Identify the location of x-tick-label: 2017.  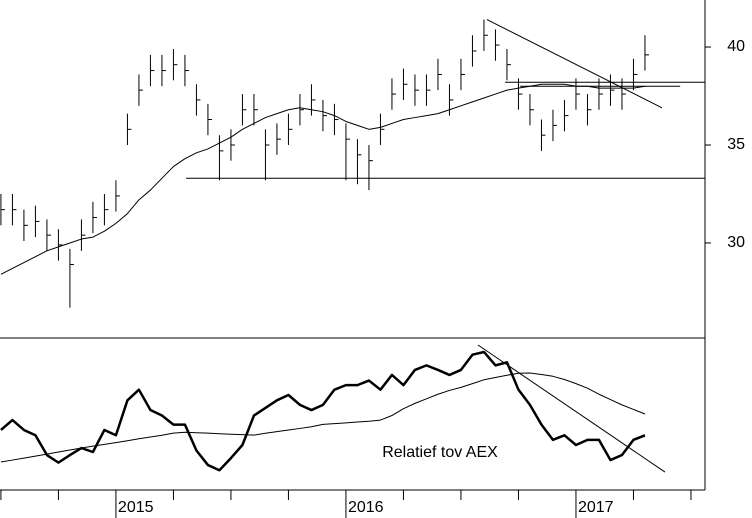
(596, 507).